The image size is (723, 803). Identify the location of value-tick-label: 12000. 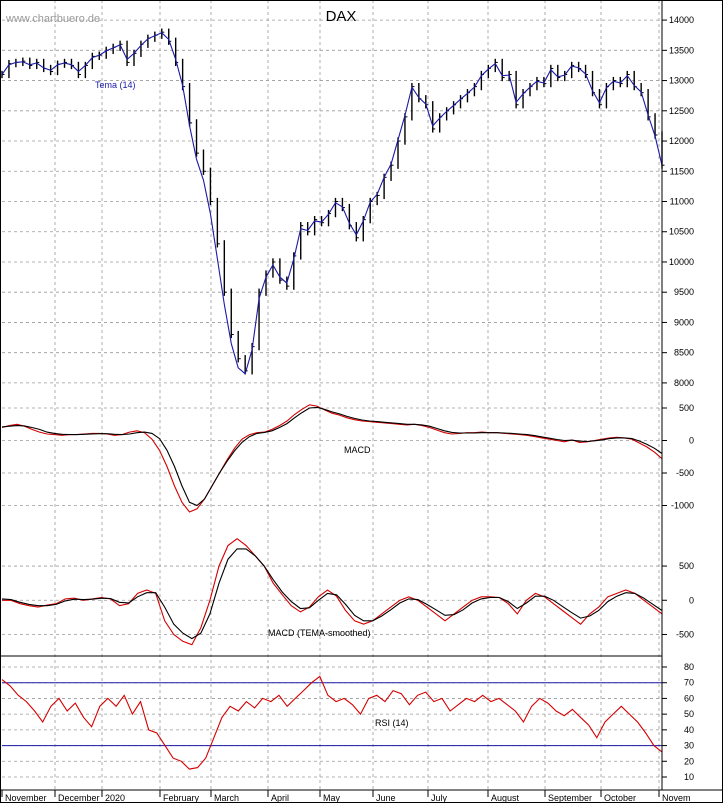
(681, 141).